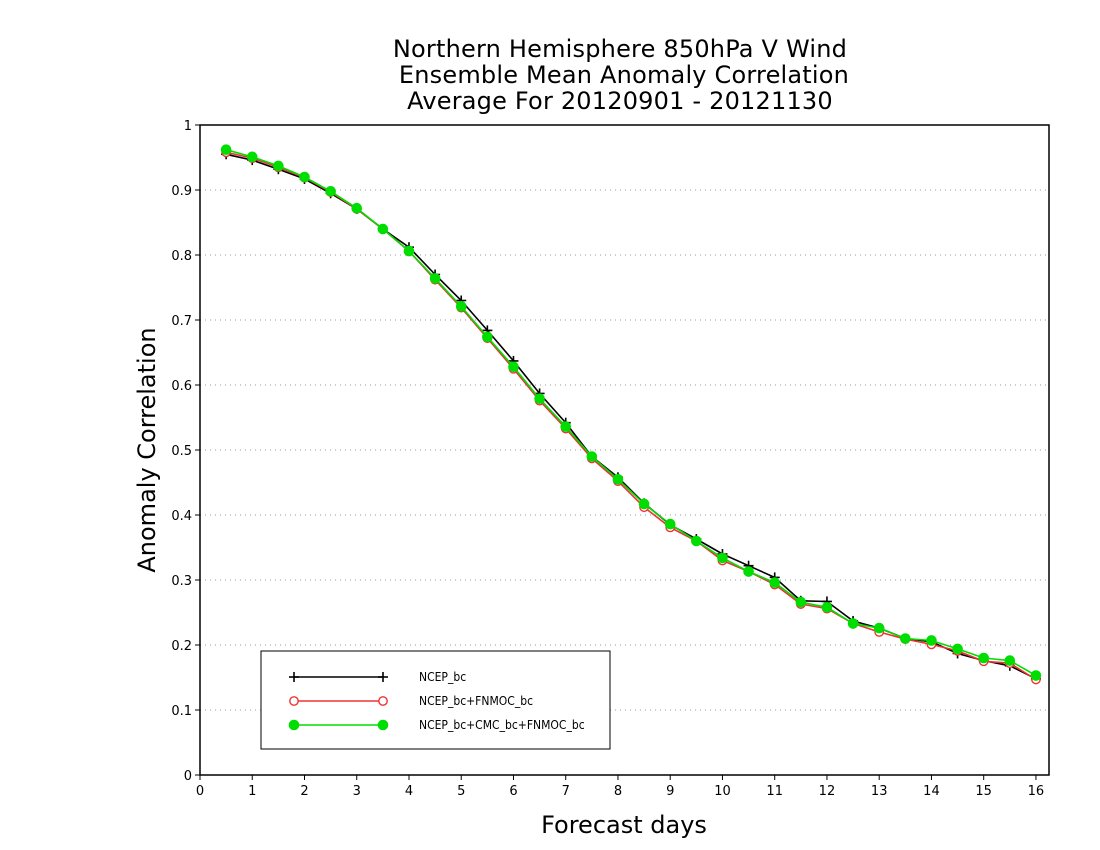 This screenshot has width=1100, height=850. What do you see at coordinates (1036, 791) in the screenshot?
I see `x-tick-label: 16` at bounding box center [1036, 791].